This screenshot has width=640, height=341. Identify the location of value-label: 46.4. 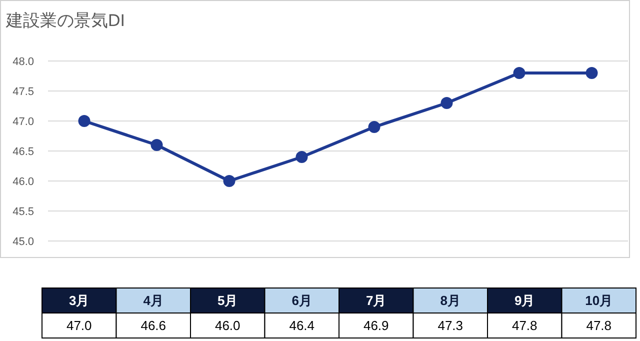
(302, 325).